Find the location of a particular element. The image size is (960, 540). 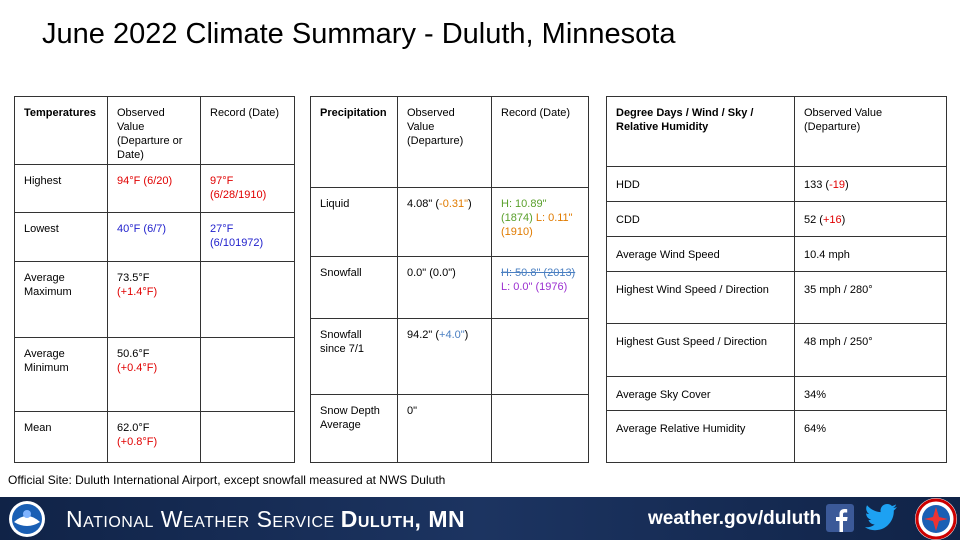

cell-text: L: 0.11" (1910) is located at coordinates (537, 225).